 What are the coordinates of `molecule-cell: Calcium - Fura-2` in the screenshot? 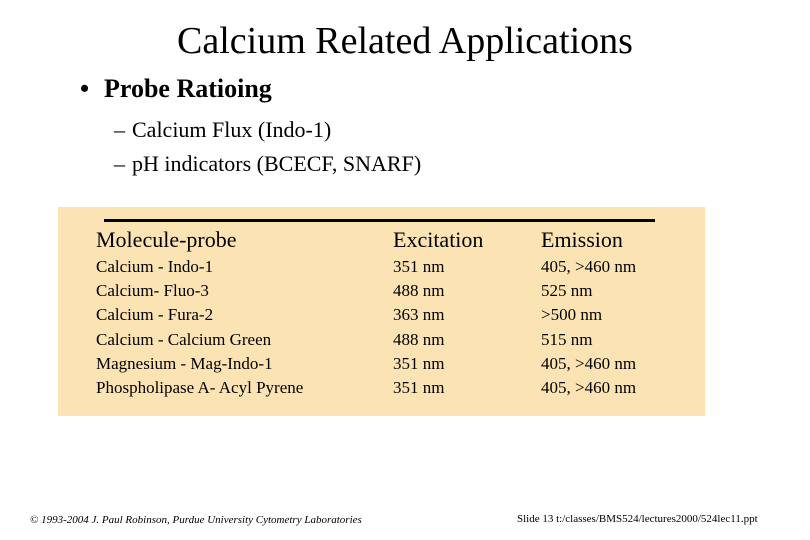 It's located at (155, 315).